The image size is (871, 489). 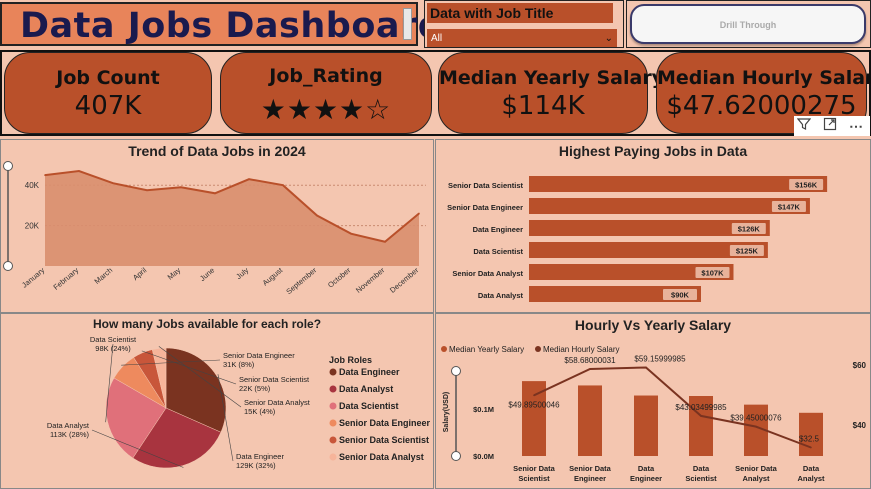 I want to click on visual-toolbar: ⋯, so click(x=832, y=126).